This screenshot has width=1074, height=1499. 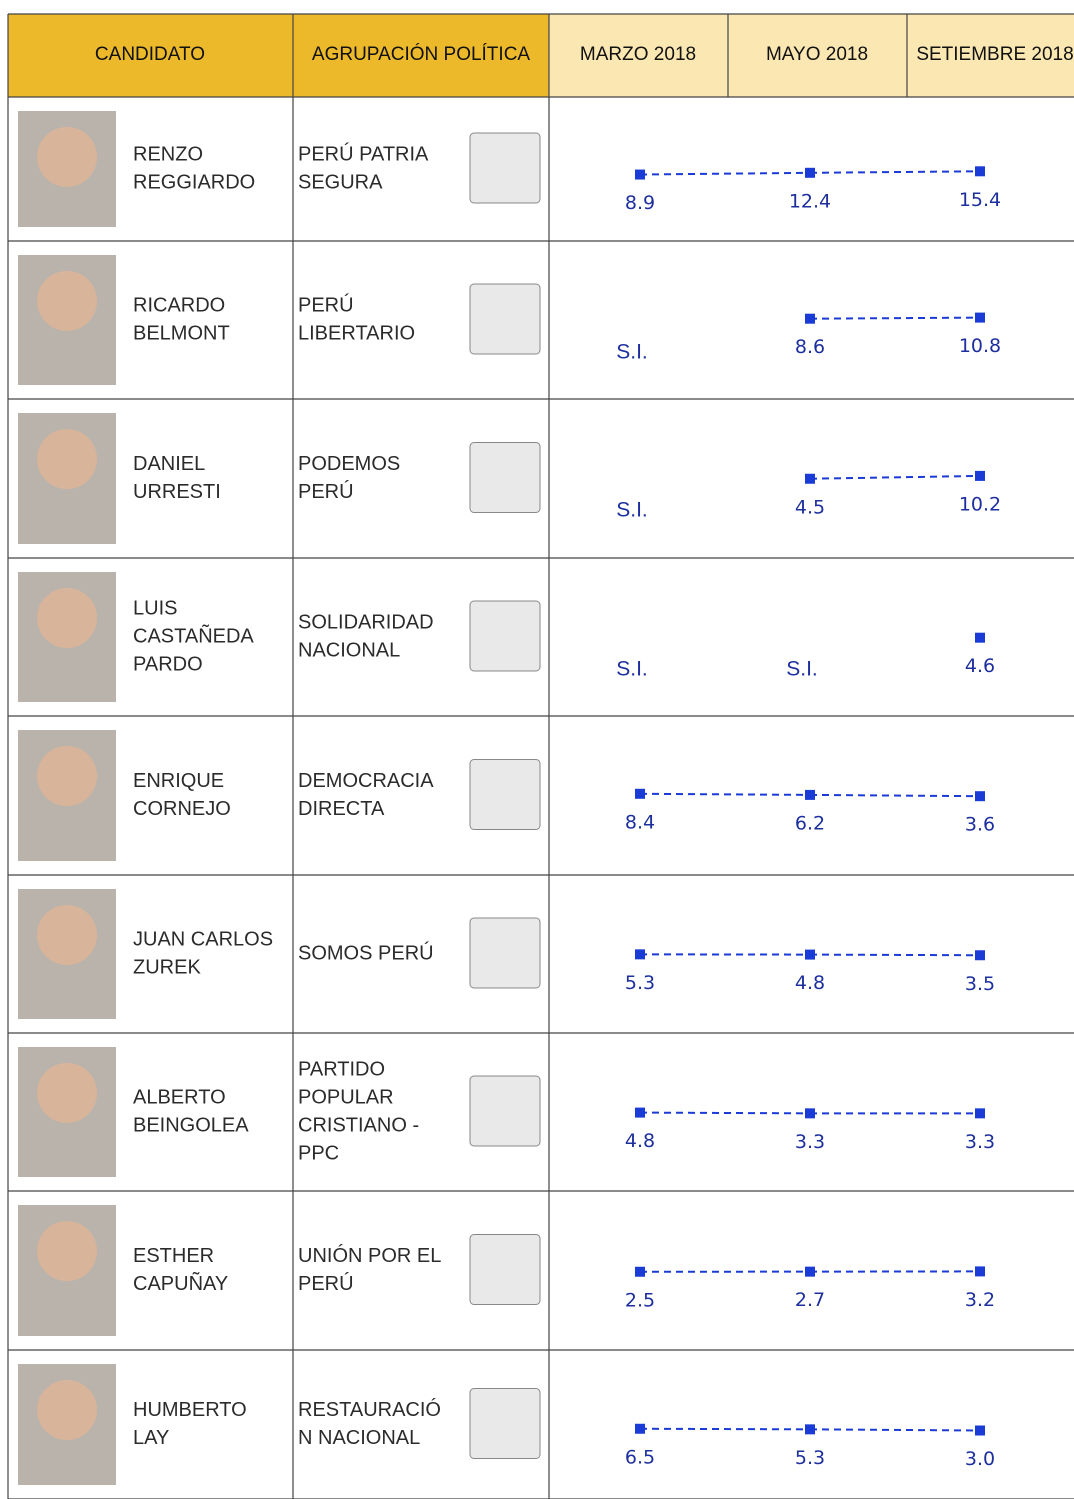 What do you see at coordinates (980, 1300) in the screenshot?
I see `value-label: 3.2` at bounding box center [980, 1300].